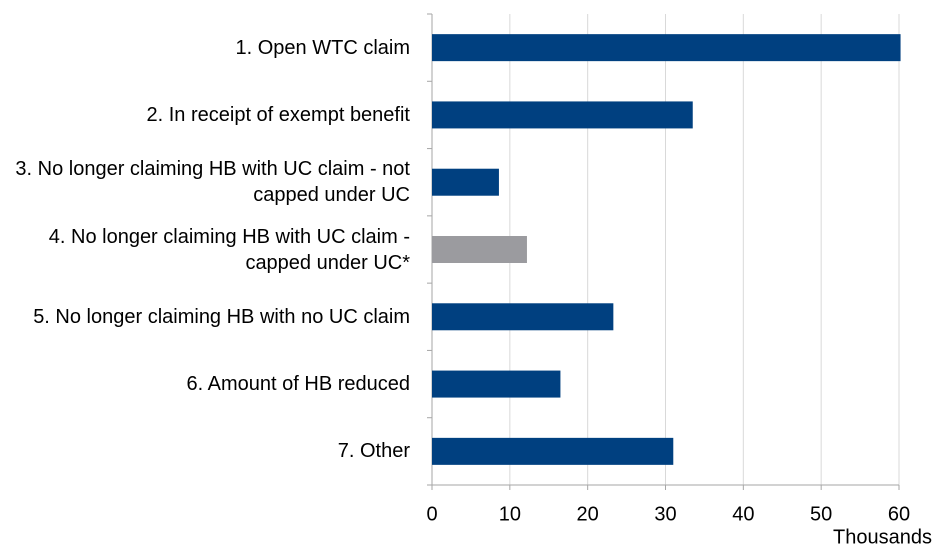 The image size is (934, 549). I want to click on x-tick-label: 0, so click(431, 514).